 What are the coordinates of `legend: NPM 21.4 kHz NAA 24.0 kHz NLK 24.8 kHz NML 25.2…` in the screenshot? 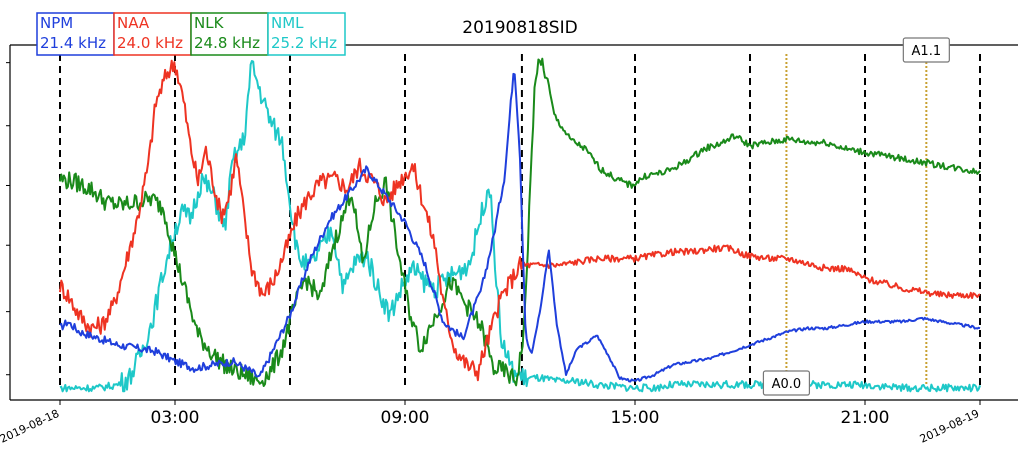 It's located at (191, 34).